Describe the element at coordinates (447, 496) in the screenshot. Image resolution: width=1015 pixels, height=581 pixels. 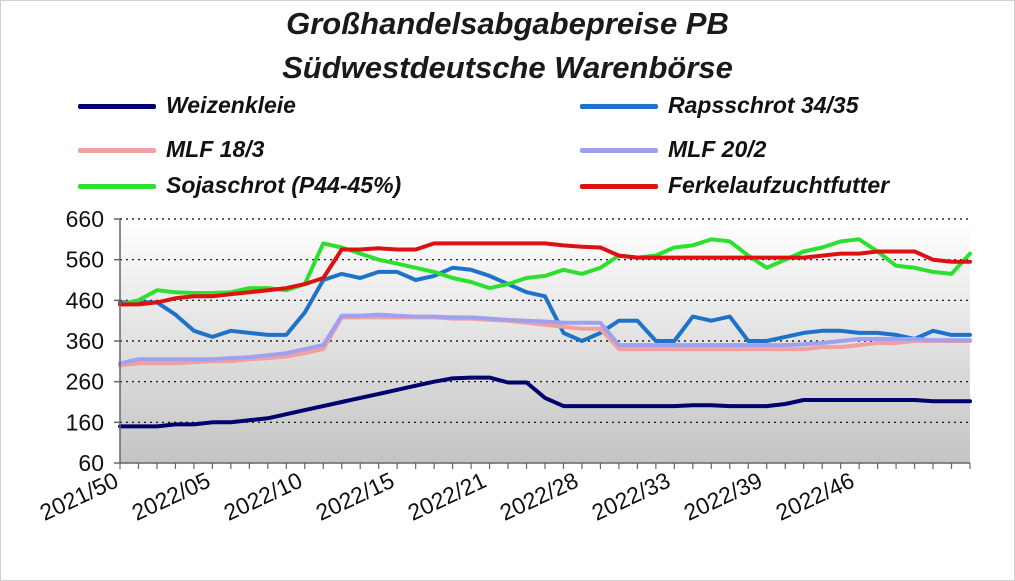
I see `x-tick-label: 2022/21` at that location.